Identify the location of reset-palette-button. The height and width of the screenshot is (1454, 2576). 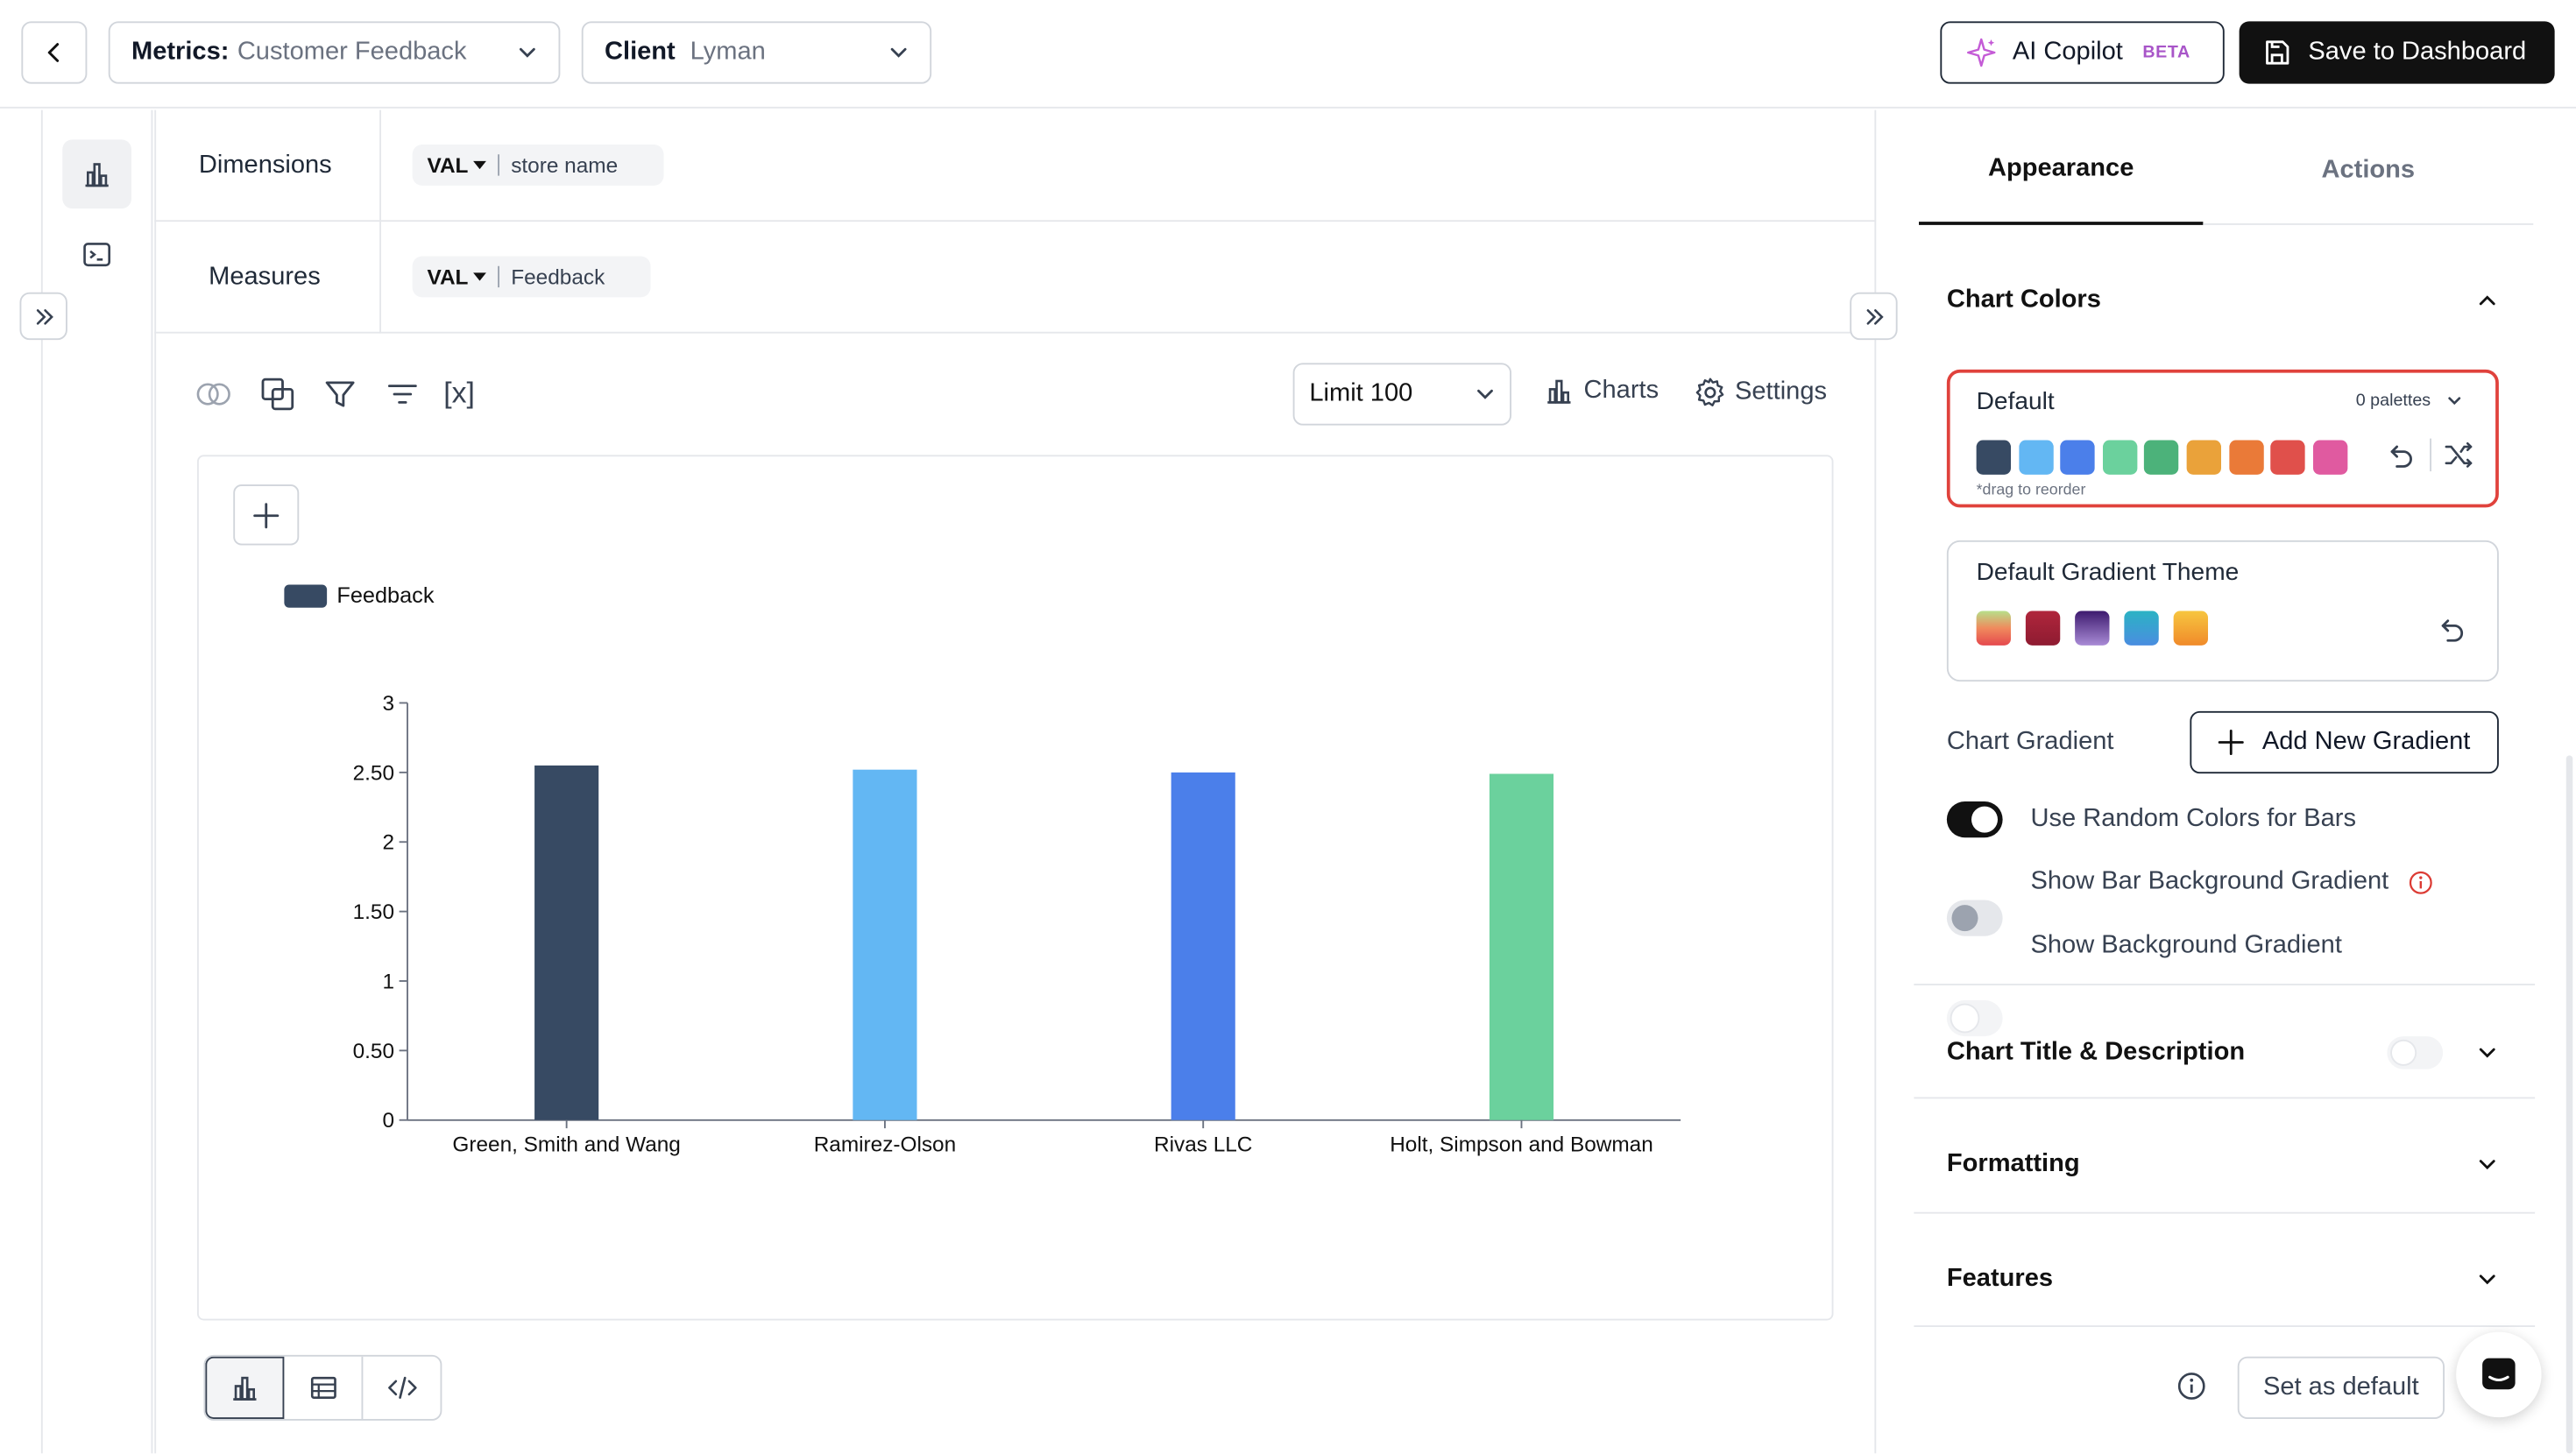
(2400, 457).